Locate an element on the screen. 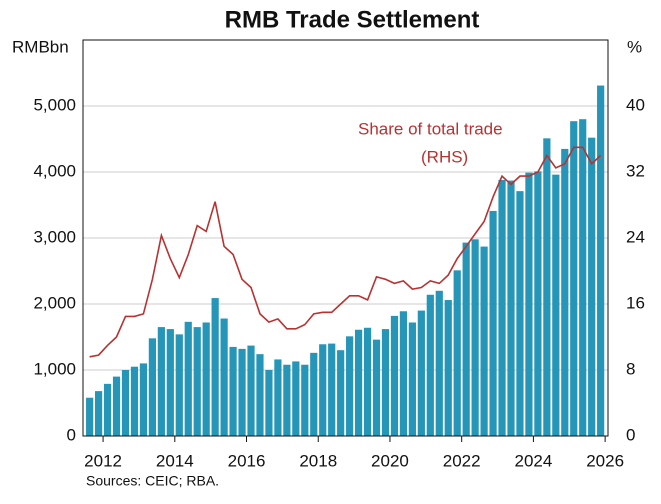  x-tick-label: 2016 is located at coordinates (247, 460).